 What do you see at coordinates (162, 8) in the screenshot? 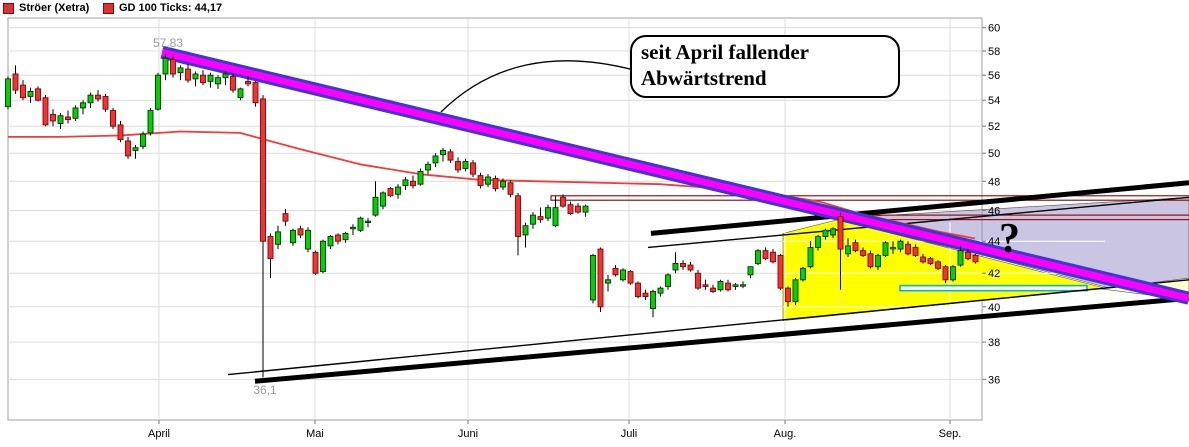
I see `legend-item-gd100: GD 100 Ticks: 44,17` at bounding box center [162, 8].